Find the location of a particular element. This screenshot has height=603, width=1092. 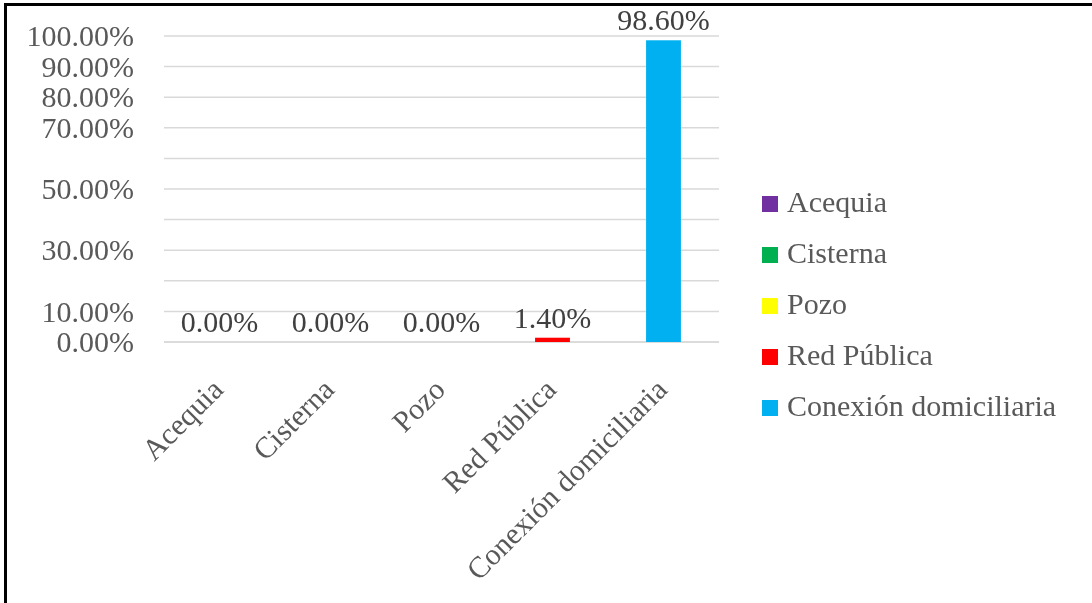

legend-label: Cisterna is located at coordinates (837, 252).